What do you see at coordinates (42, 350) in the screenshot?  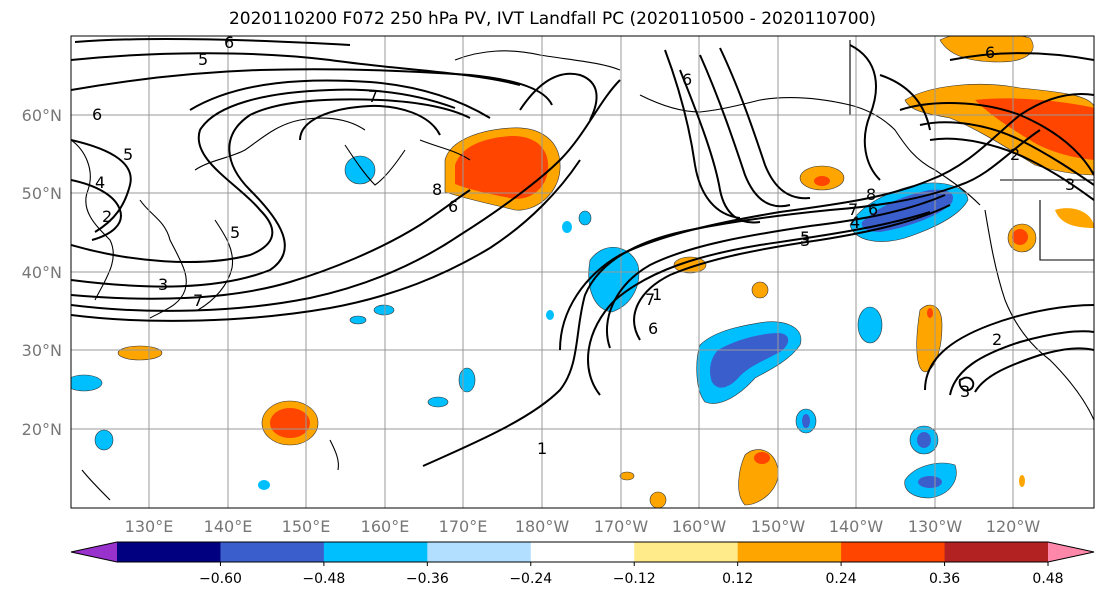 I see `lat-label: 30°N` at bounding box center [42, 350].